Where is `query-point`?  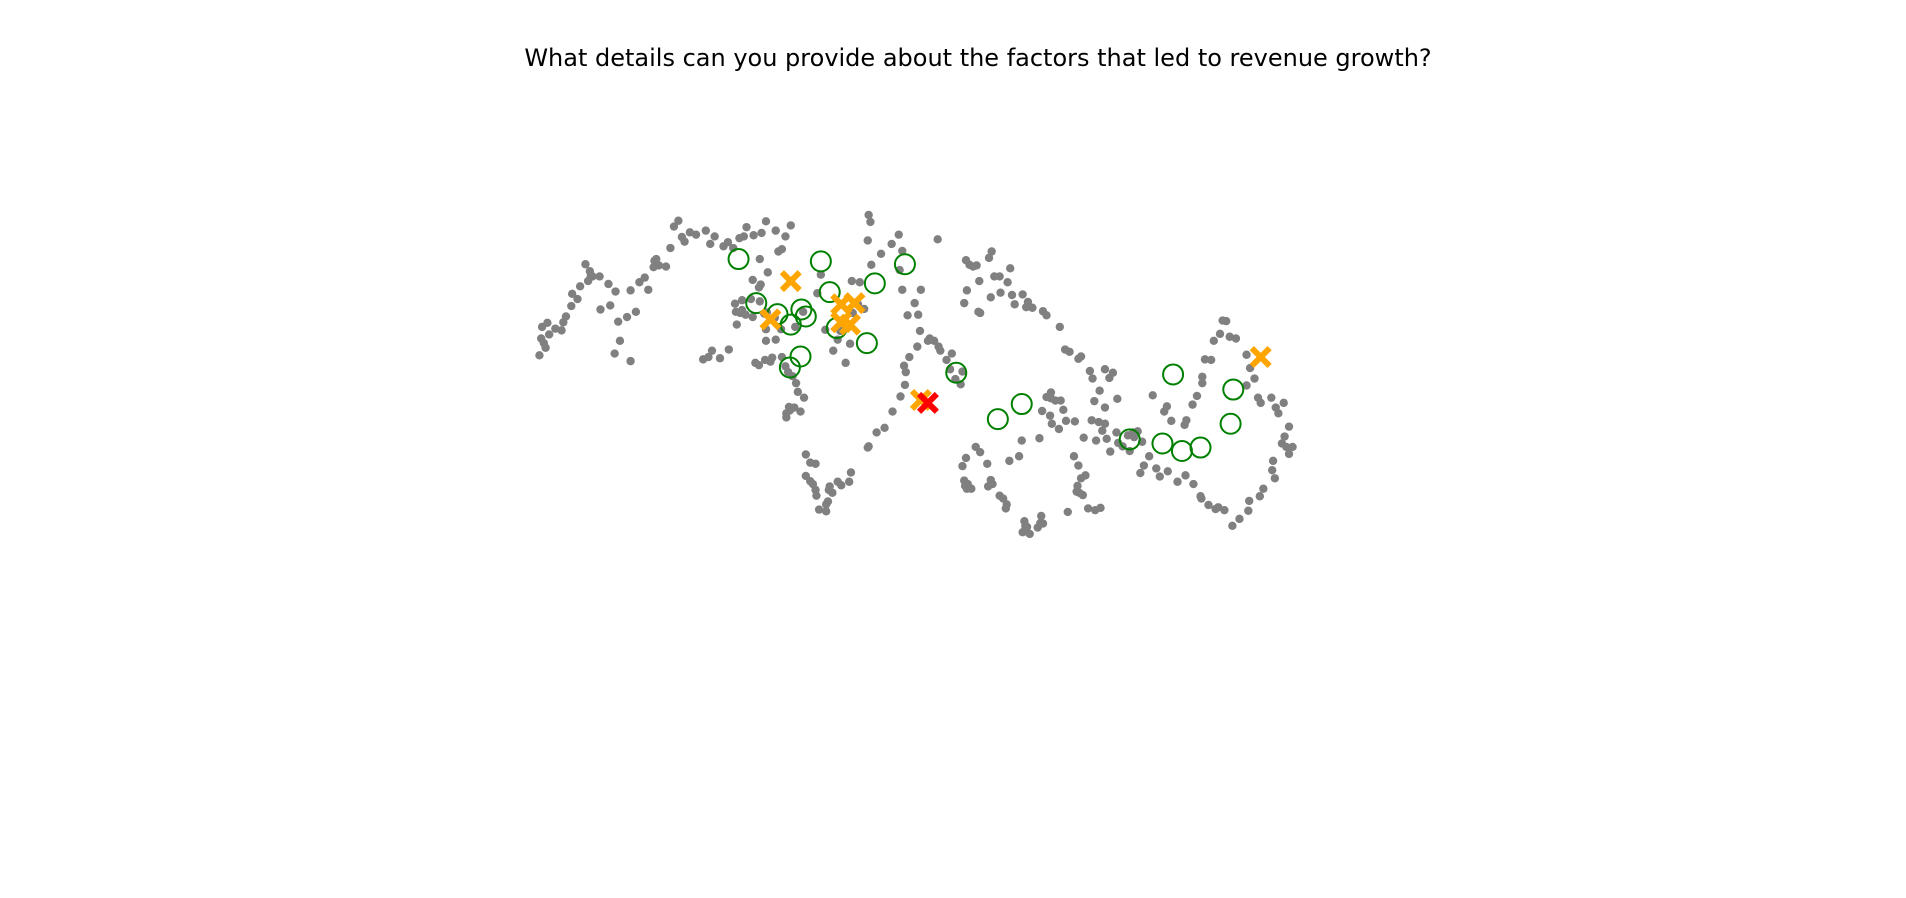
query-point is located at coordinates (927, 402).